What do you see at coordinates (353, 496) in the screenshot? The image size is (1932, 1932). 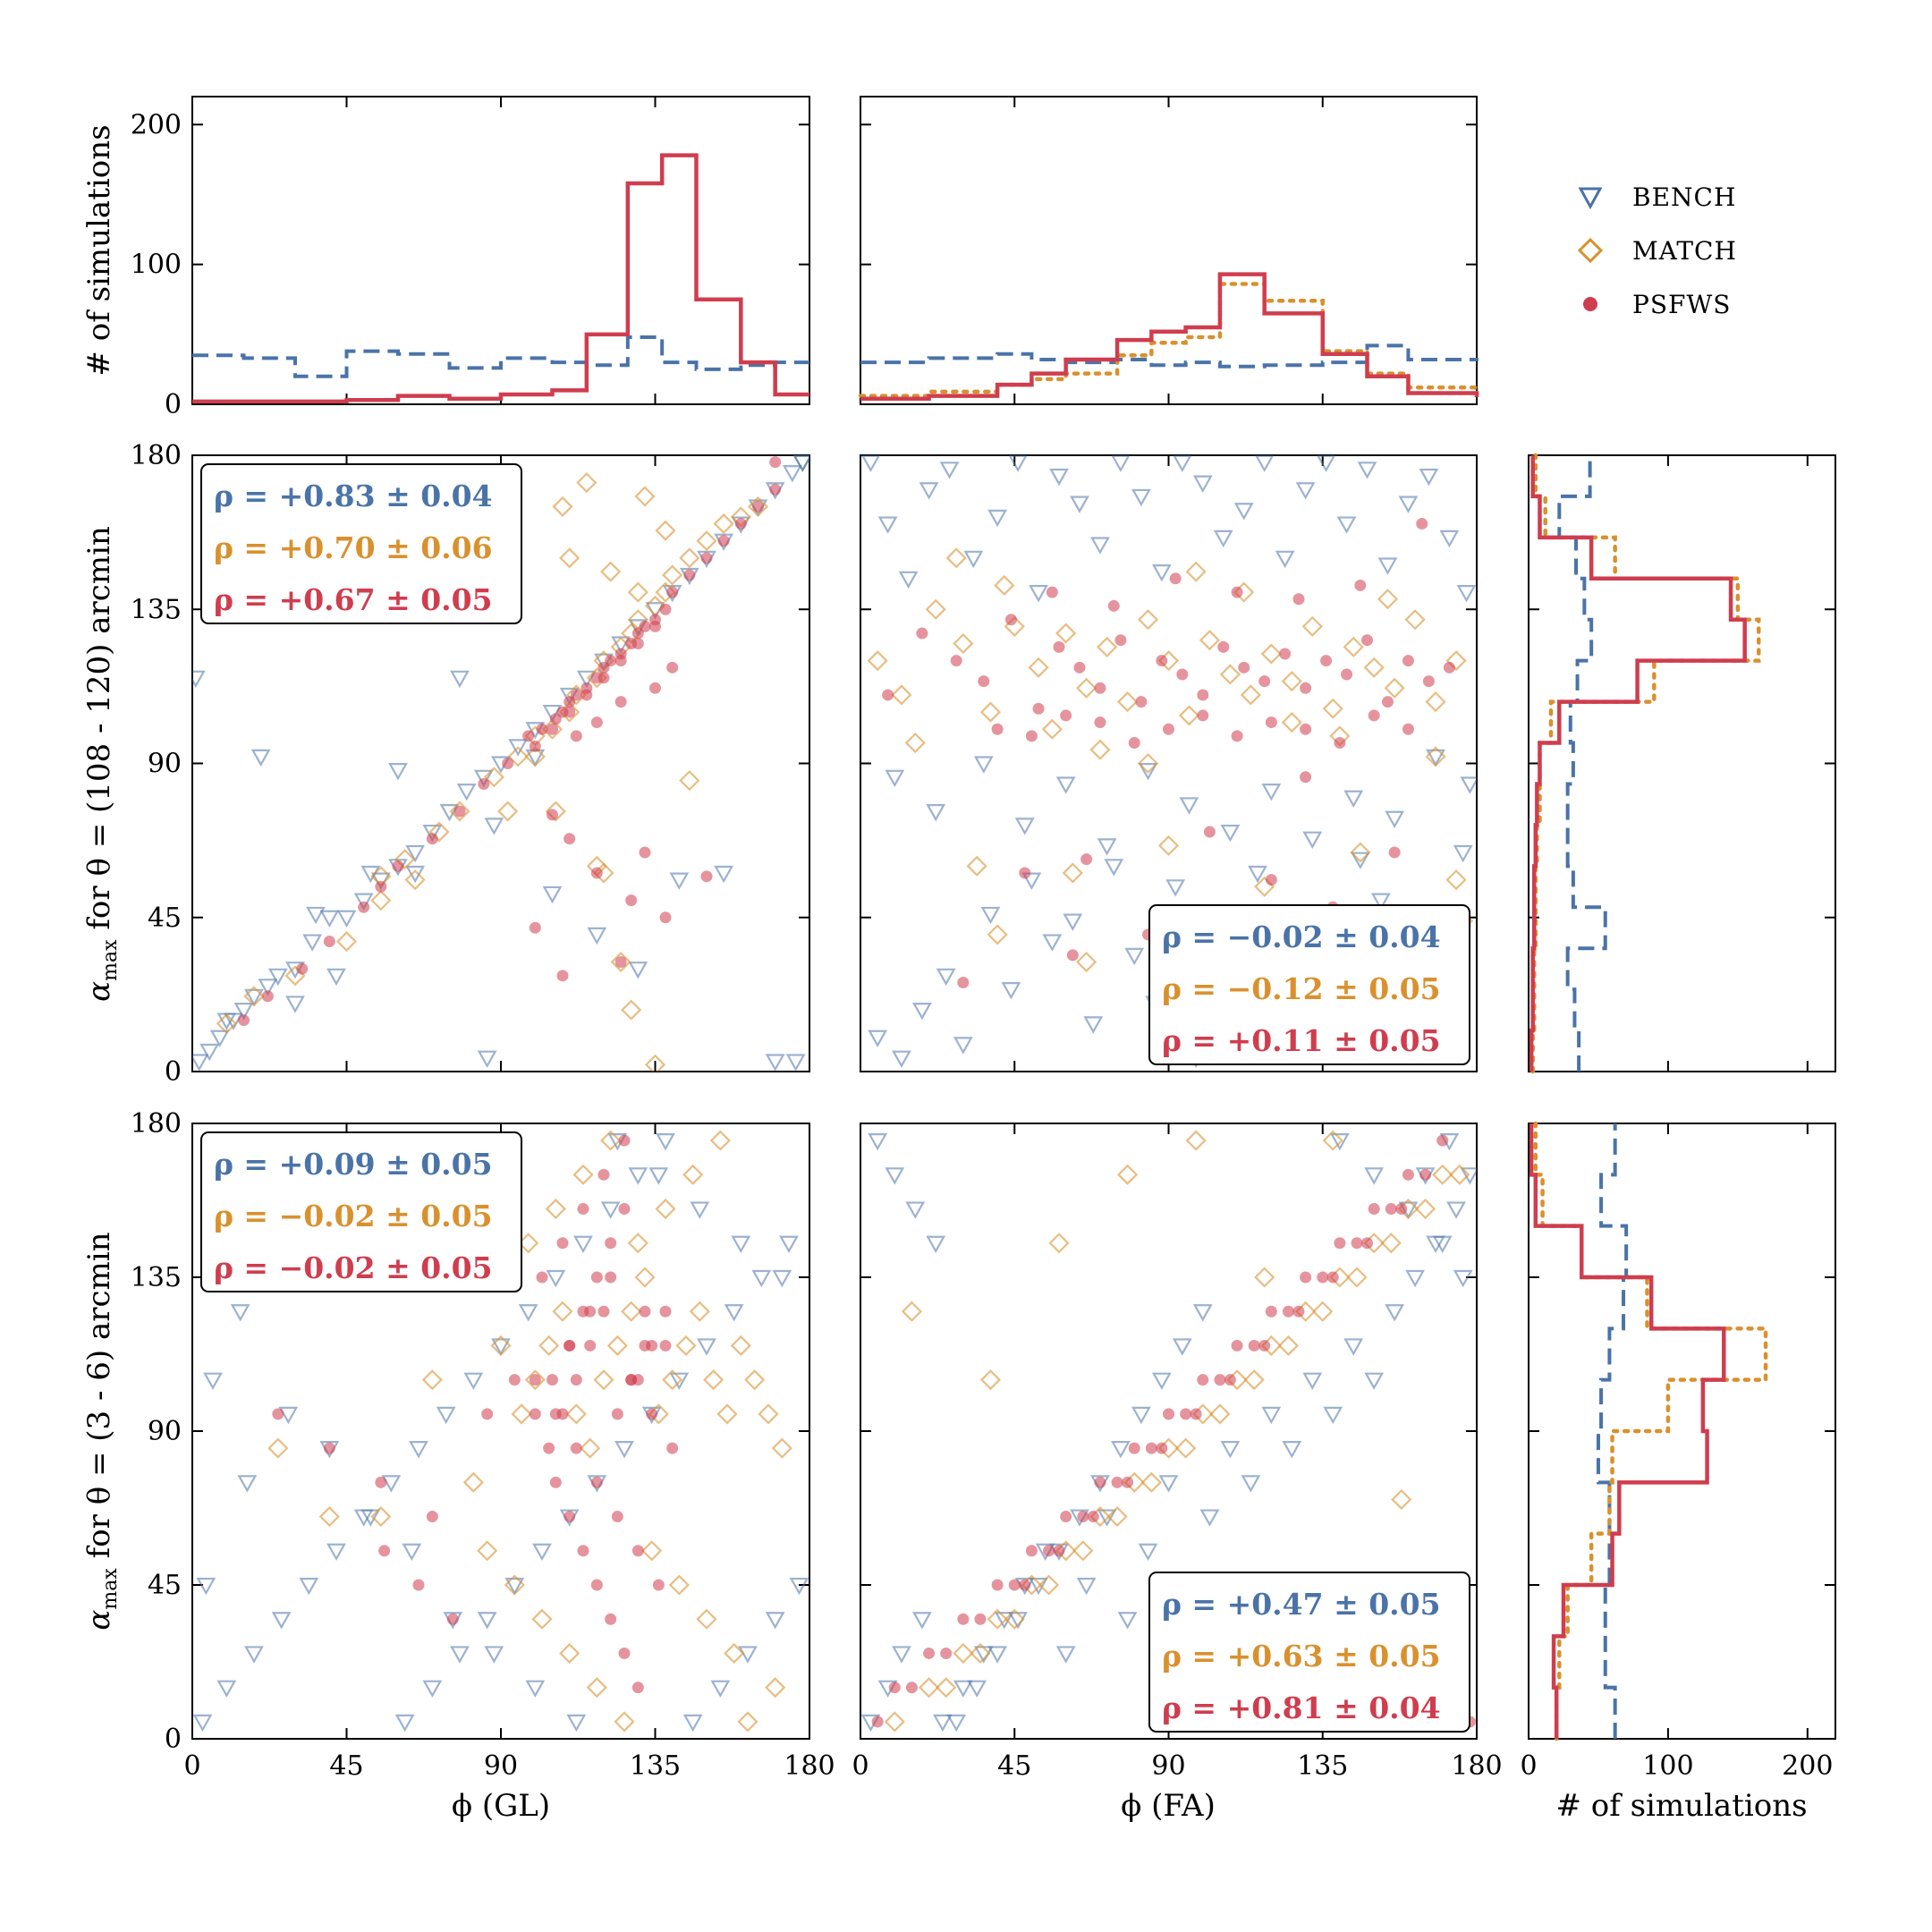 I see `correlation-bench: ρ = +0.83 ± 0.04` at bounding box center [353, 496].